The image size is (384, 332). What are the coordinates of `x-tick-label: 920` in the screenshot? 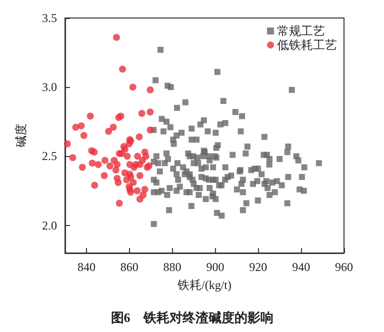 It's located at (258, 267).